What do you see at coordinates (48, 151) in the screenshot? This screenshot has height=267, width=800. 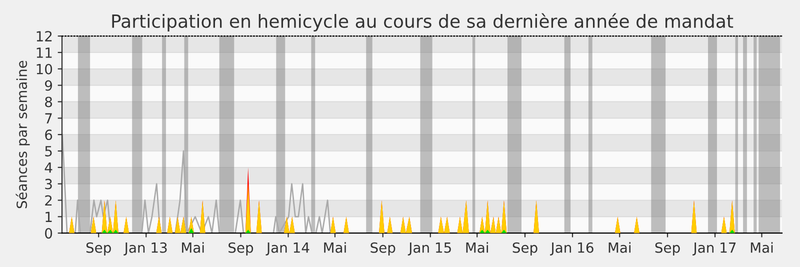 I see `y-tick-label: 5` at bounding box center [48, 151].